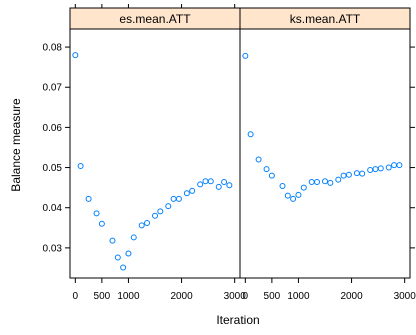 The image size is (416, 335). I want to click on y-tick-label: 0.05, so click(53, 168).